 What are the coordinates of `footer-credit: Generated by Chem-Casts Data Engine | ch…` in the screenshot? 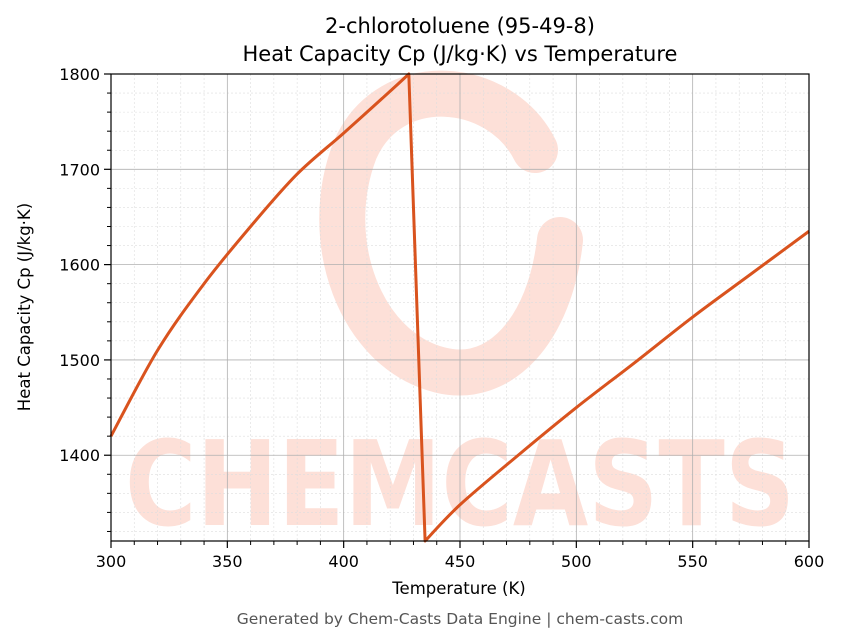 It's located at (460, 619).